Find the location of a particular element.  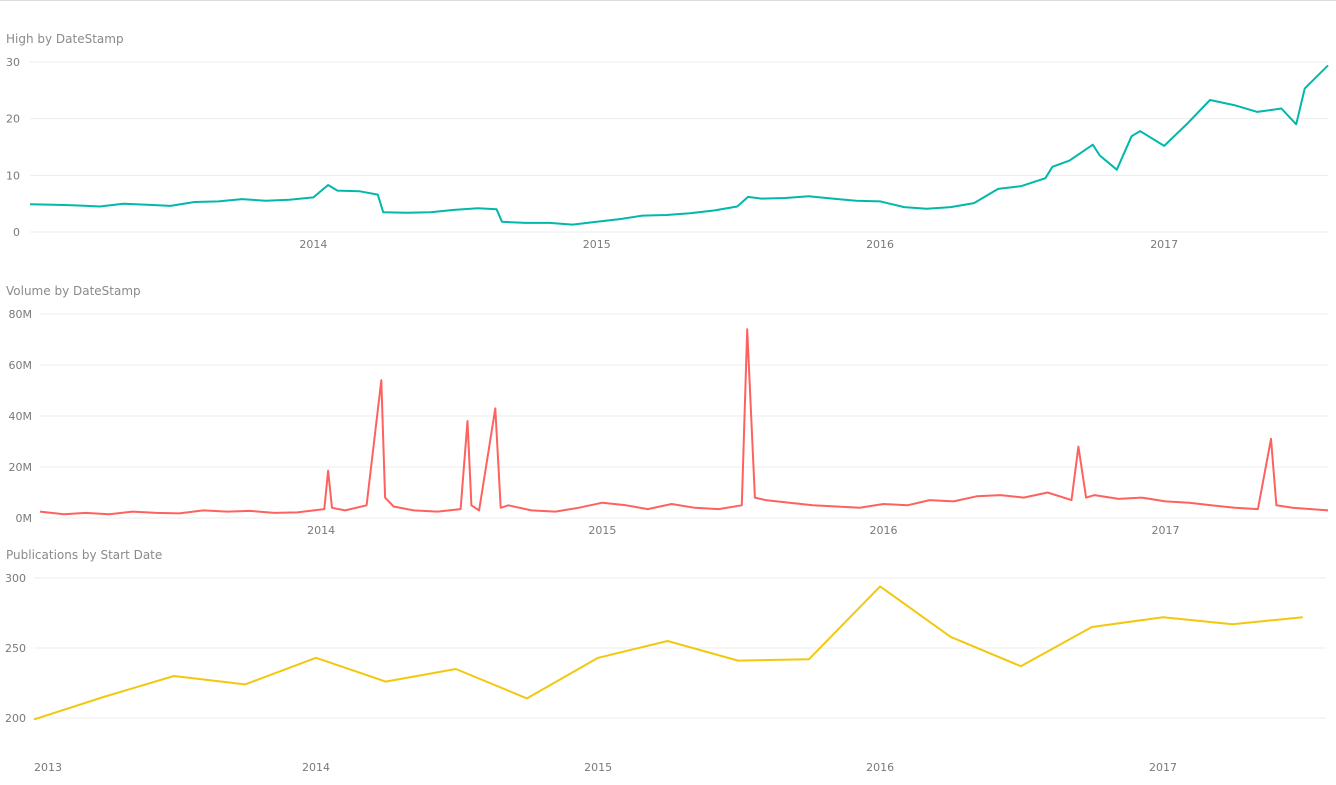

chart-title-high: High by DateStamp is located at coordinates (65, 39).